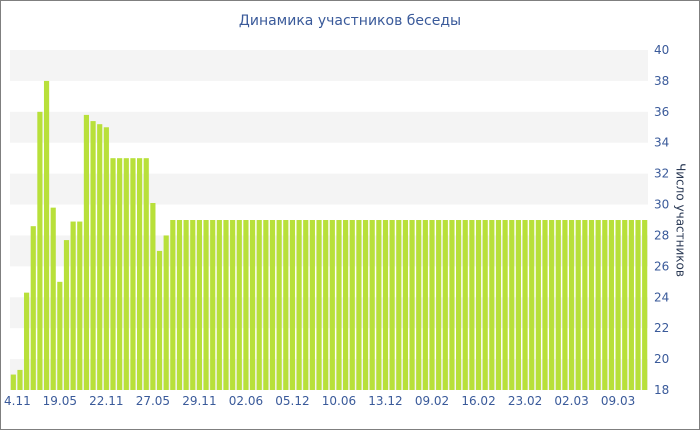 Image resolution: width=700 pixels, height=430 pixels. I want to click on y-tick-label: 32, so click(661, 174).